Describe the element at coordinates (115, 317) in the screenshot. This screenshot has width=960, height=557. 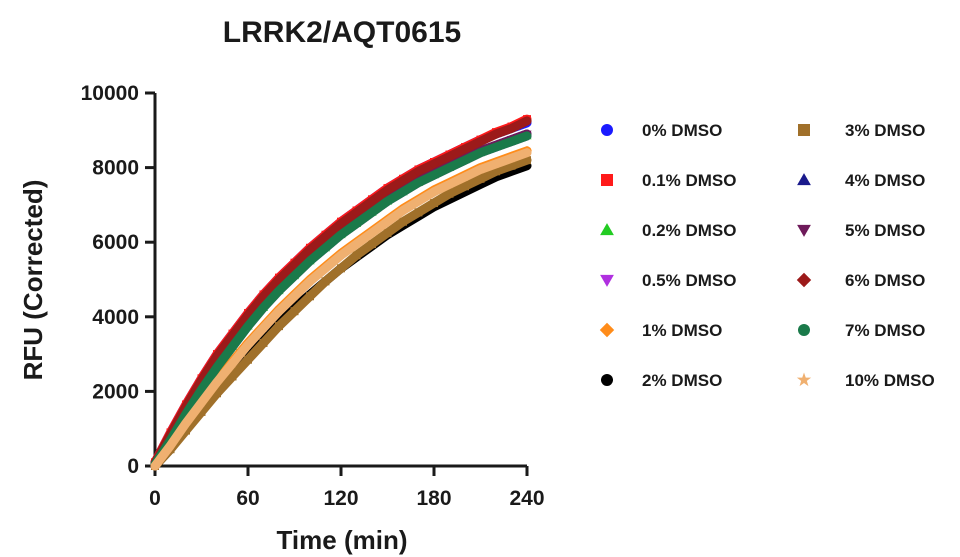
I see `y-tick-label: 4000` at that location.